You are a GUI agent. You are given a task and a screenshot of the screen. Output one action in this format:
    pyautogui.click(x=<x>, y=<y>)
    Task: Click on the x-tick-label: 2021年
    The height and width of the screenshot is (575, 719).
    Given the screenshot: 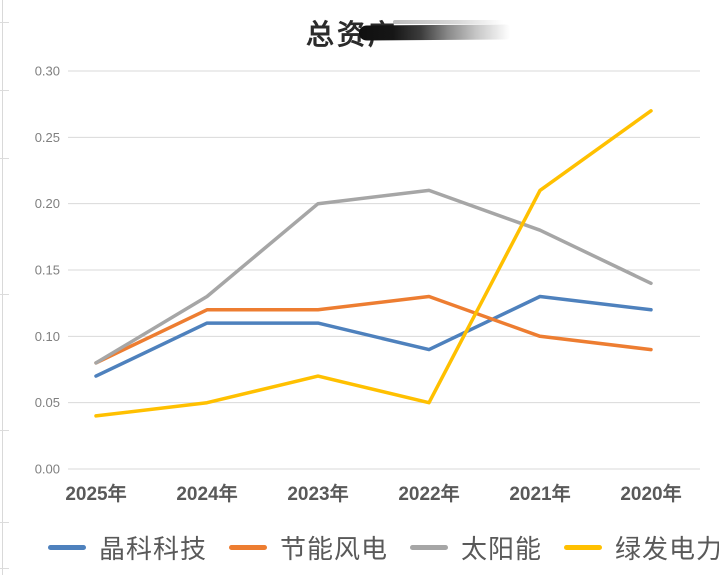 What is the action you would take?
    pyautogui.click(x=539, y=493)
    